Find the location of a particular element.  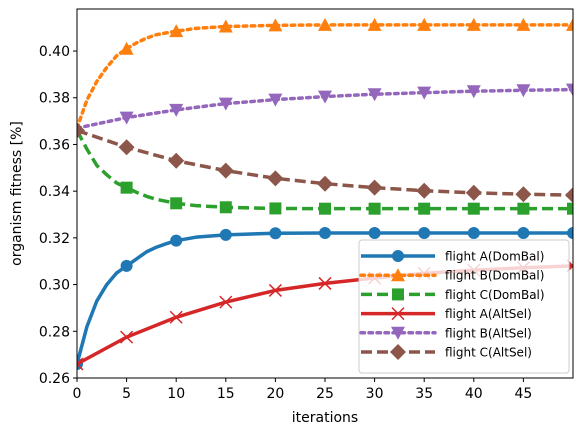

legend-entry: flight C(DomBal) is located at coordinates (453, 295).